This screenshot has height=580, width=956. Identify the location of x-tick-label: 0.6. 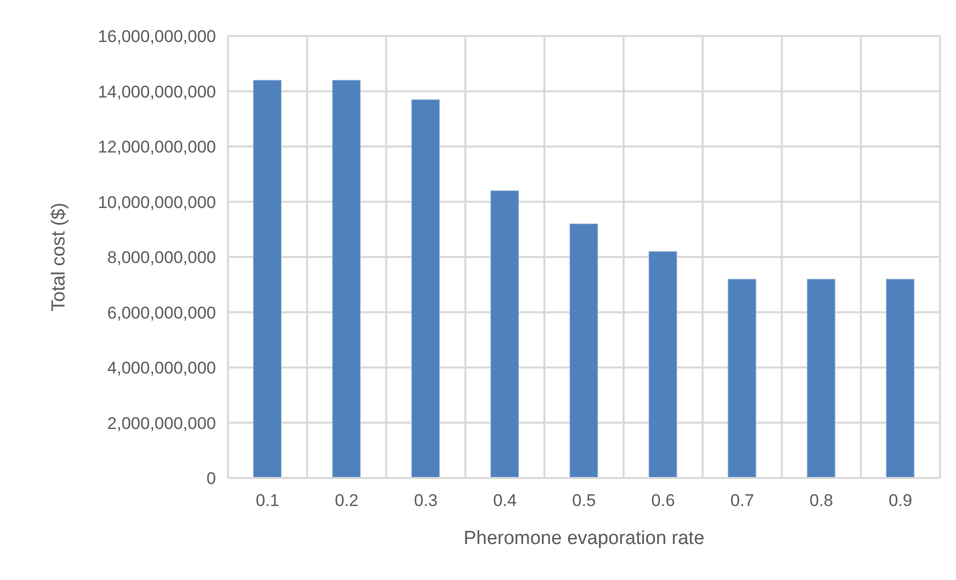
(663, 500).